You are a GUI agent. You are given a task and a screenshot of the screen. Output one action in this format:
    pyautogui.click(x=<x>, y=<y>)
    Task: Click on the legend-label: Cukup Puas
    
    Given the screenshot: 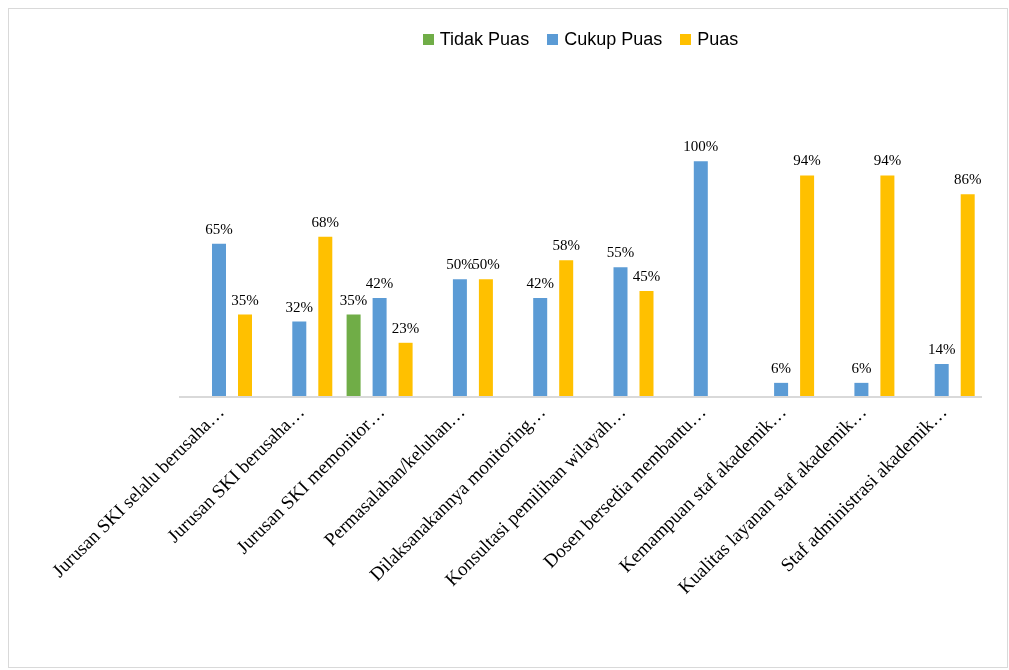 What is the action you would take?
    pyautogui.click(x=613, y=39)
    